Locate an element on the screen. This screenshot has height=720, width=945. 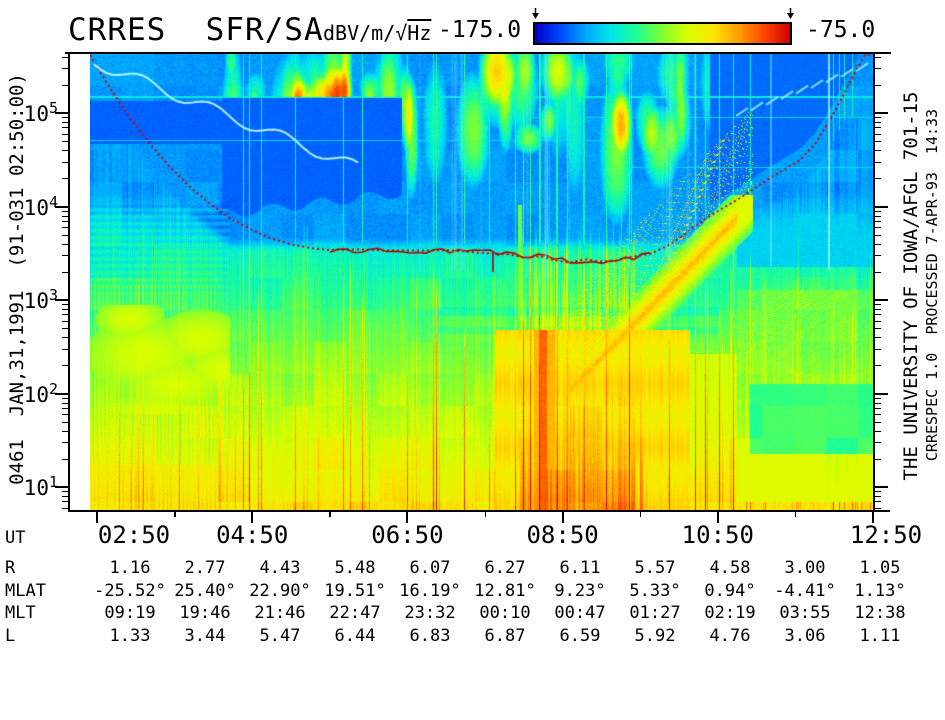
ephemeris-value: 6.83 is located at coordinates (430, 635).